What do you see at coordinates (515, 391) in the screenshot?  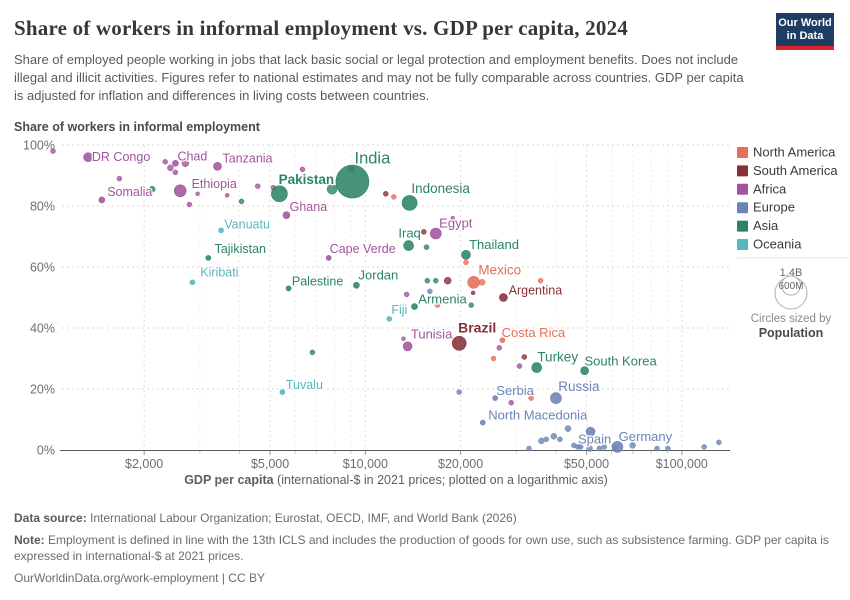 I see `country-label-serbia: Serbia` at bounding box center [515, 391].